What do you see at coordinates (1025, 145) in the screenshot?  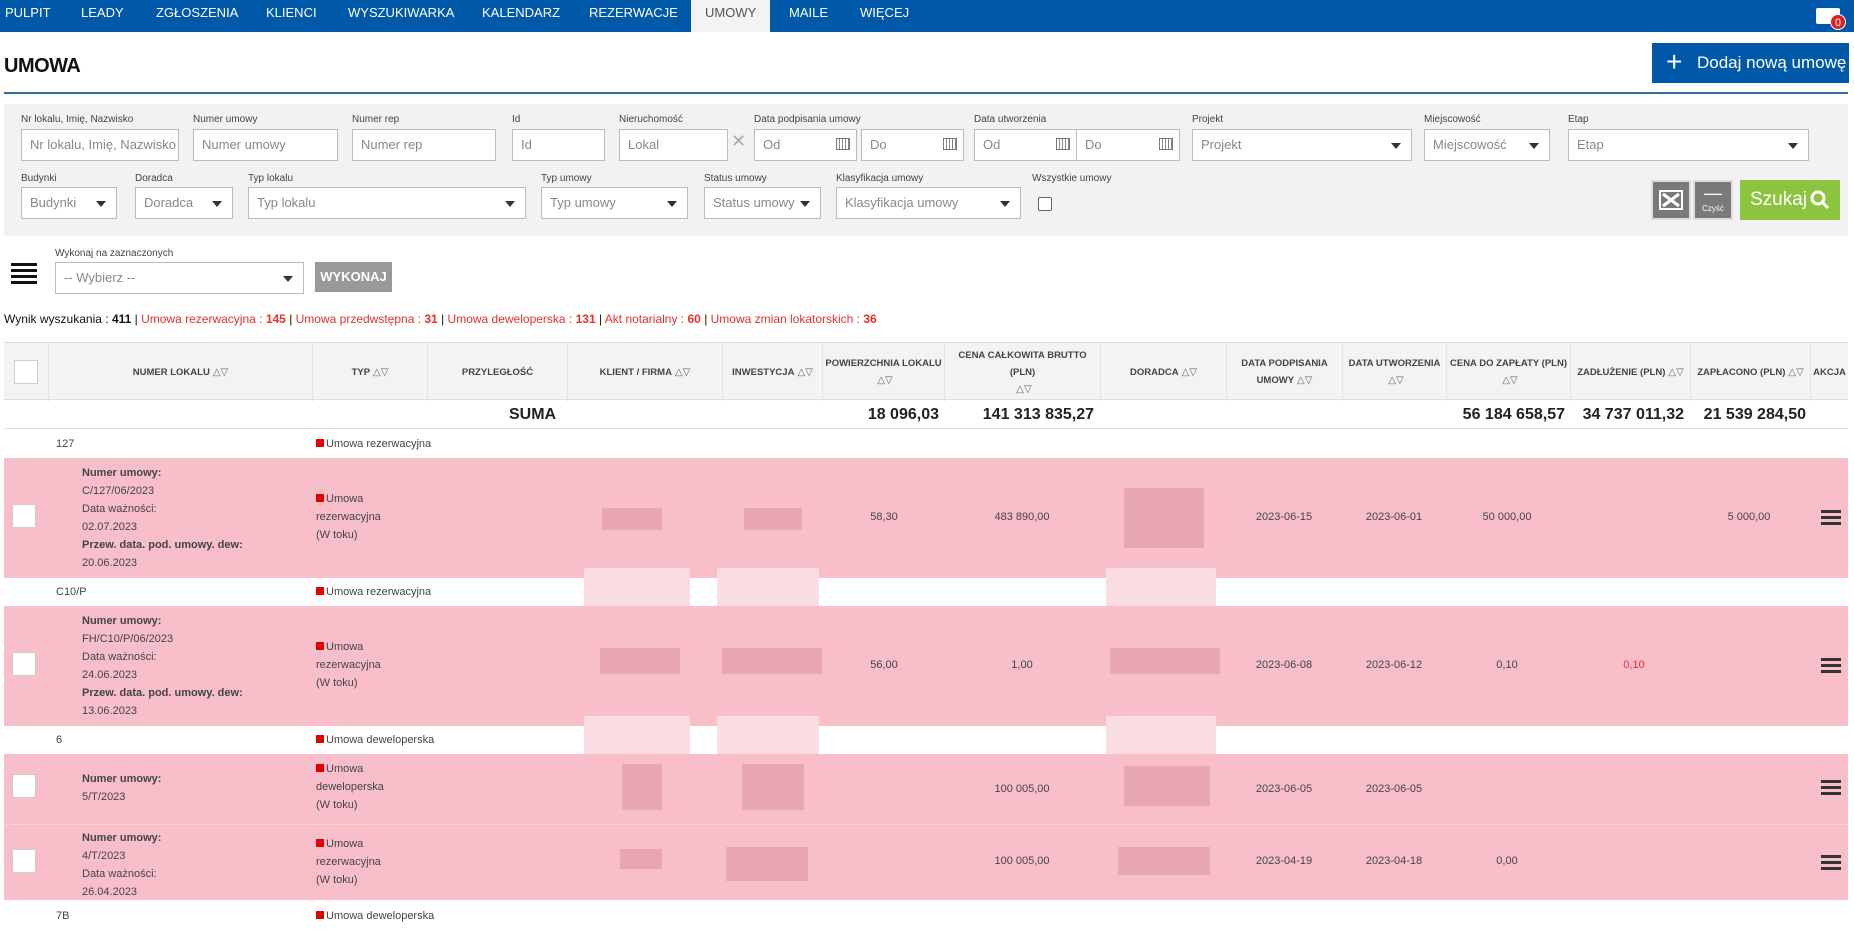 I see `created-from-input: Od` at bounding box center [1025, 145].